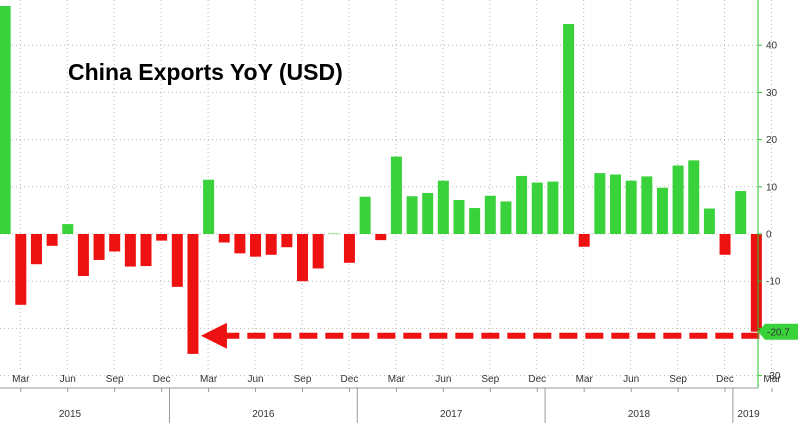 The image size is (800, 423). Describe the element at coordinates (772, 93) in the screenshot. I see `y-tick-label: 30` at that location.